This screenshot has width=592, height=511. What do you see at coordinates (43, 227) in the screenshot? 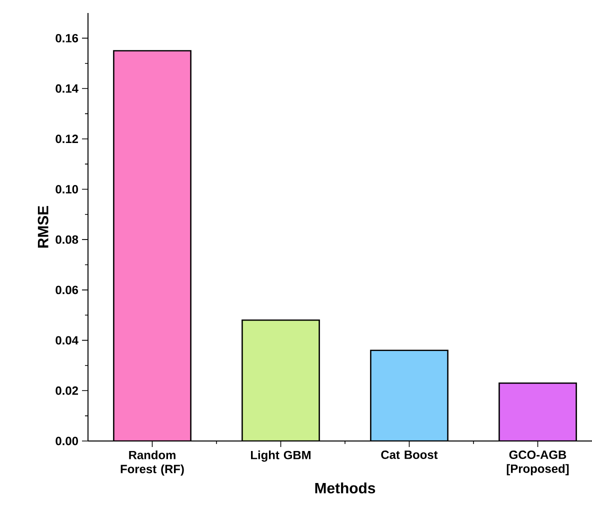
I see `y-axis-title: RMSE` at bounding box center [43, 227].